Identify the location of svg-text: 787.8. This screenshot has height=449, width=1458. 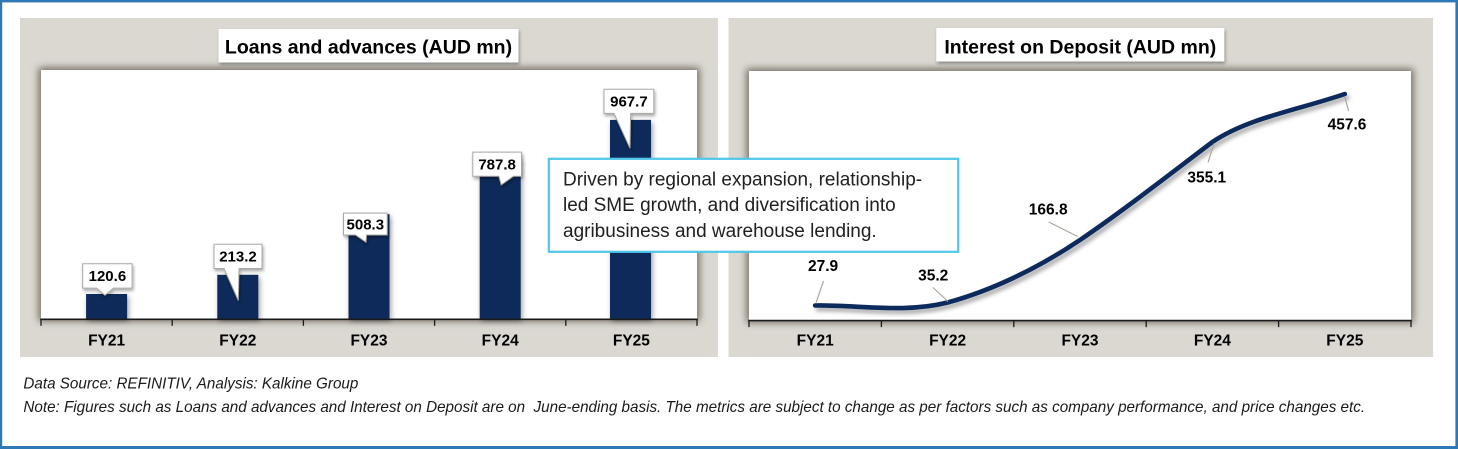
(497, 165).